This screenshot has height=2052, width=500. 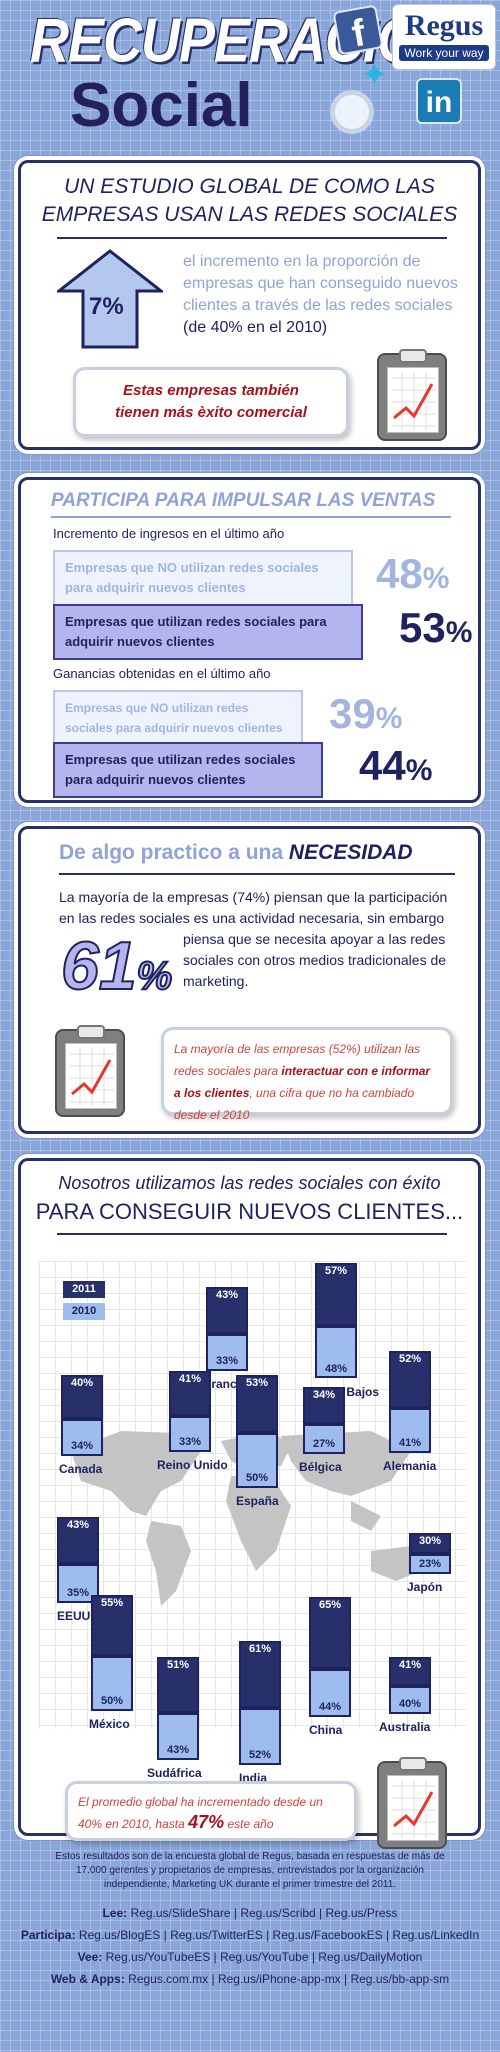 What do you see at coordinates (430, 1541) in the screenshot?
I see `bar-2011-label: 30%` at bounding box center [430, 1541].